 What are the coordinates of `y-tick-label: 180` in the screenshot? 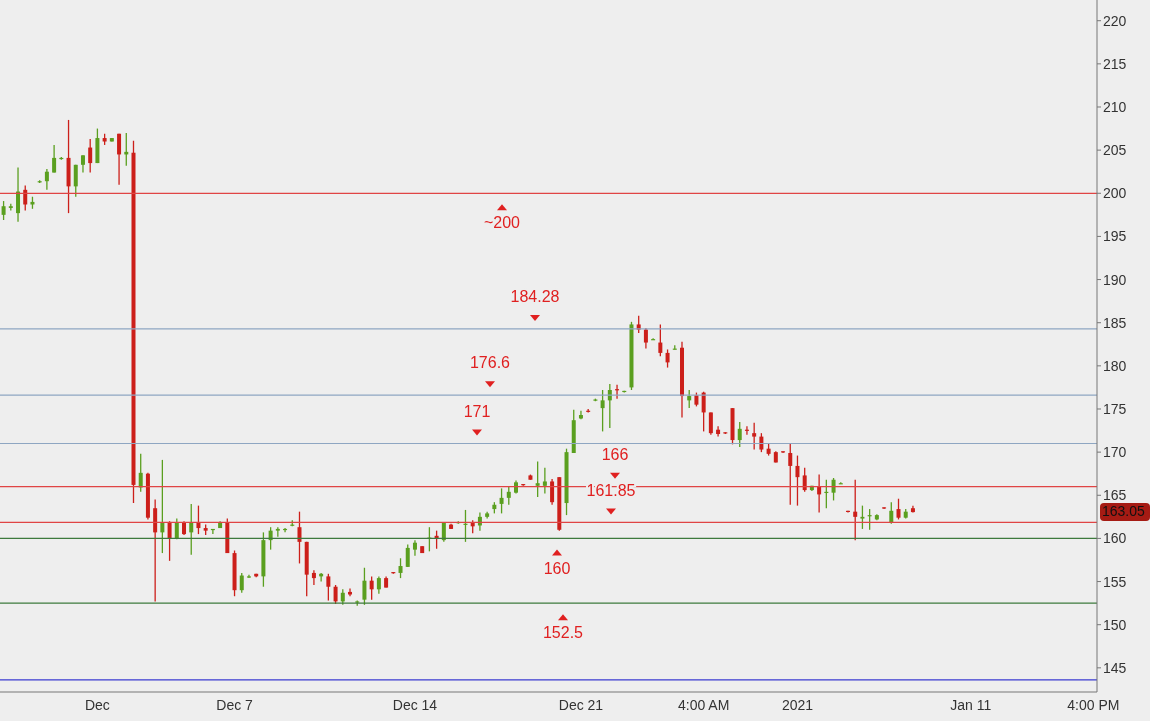 It's located at (1115, 365).